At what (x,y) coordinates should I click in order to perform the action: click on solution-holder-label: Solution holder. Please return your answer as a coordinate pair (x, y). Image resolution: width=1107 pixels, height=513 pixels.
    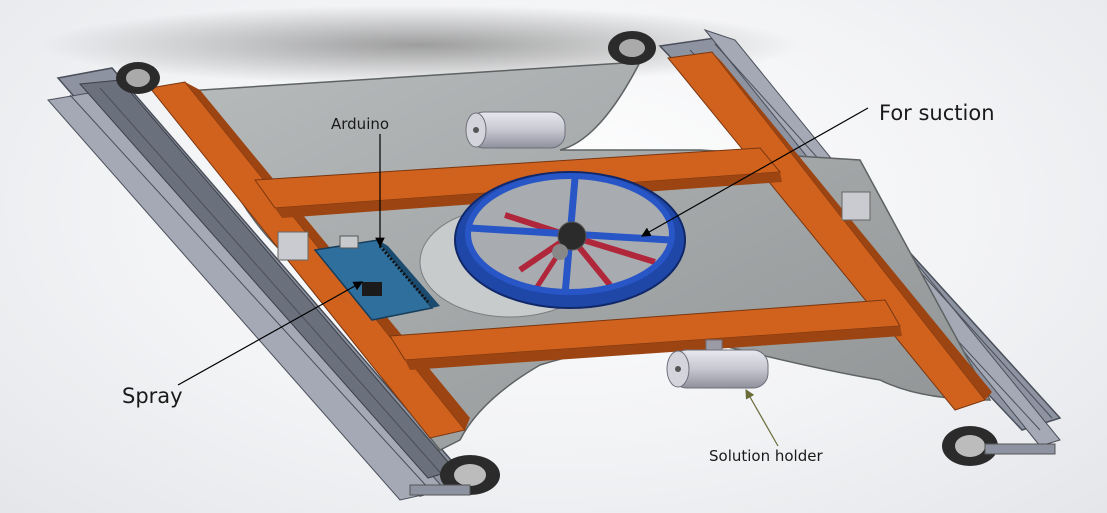
    Looking at the image, I should click on (766, 456).